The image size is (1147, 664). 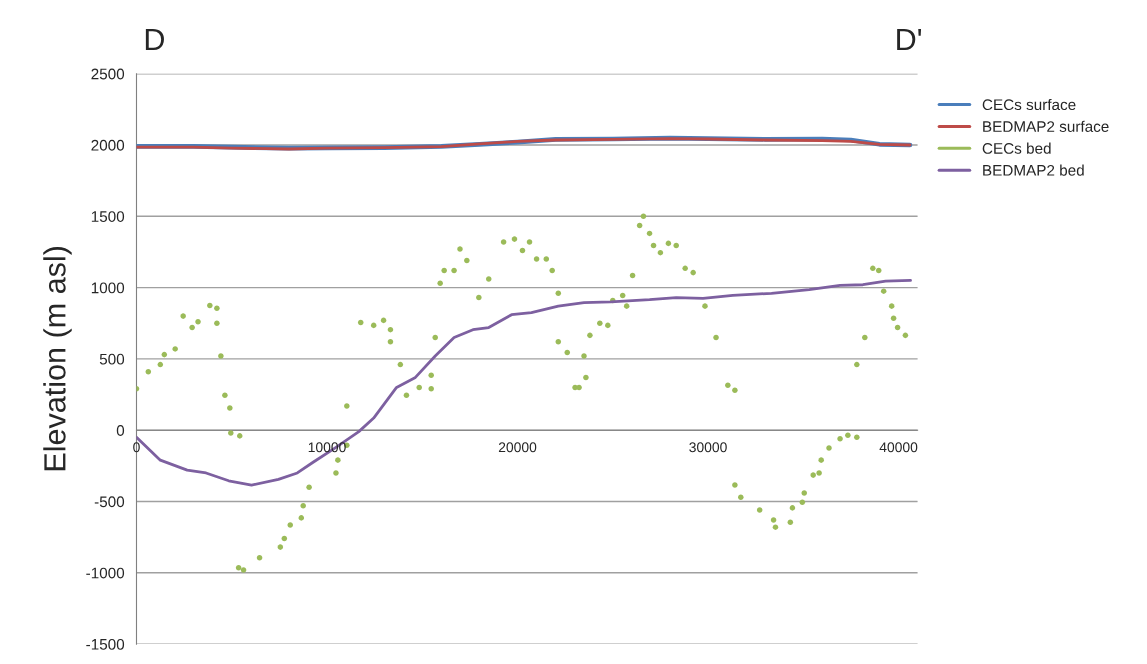 What do you see at coordinates (1029, 104) in the screenshot?
I see `legend-label: CECs surface` at bounding box center [1029, 104].